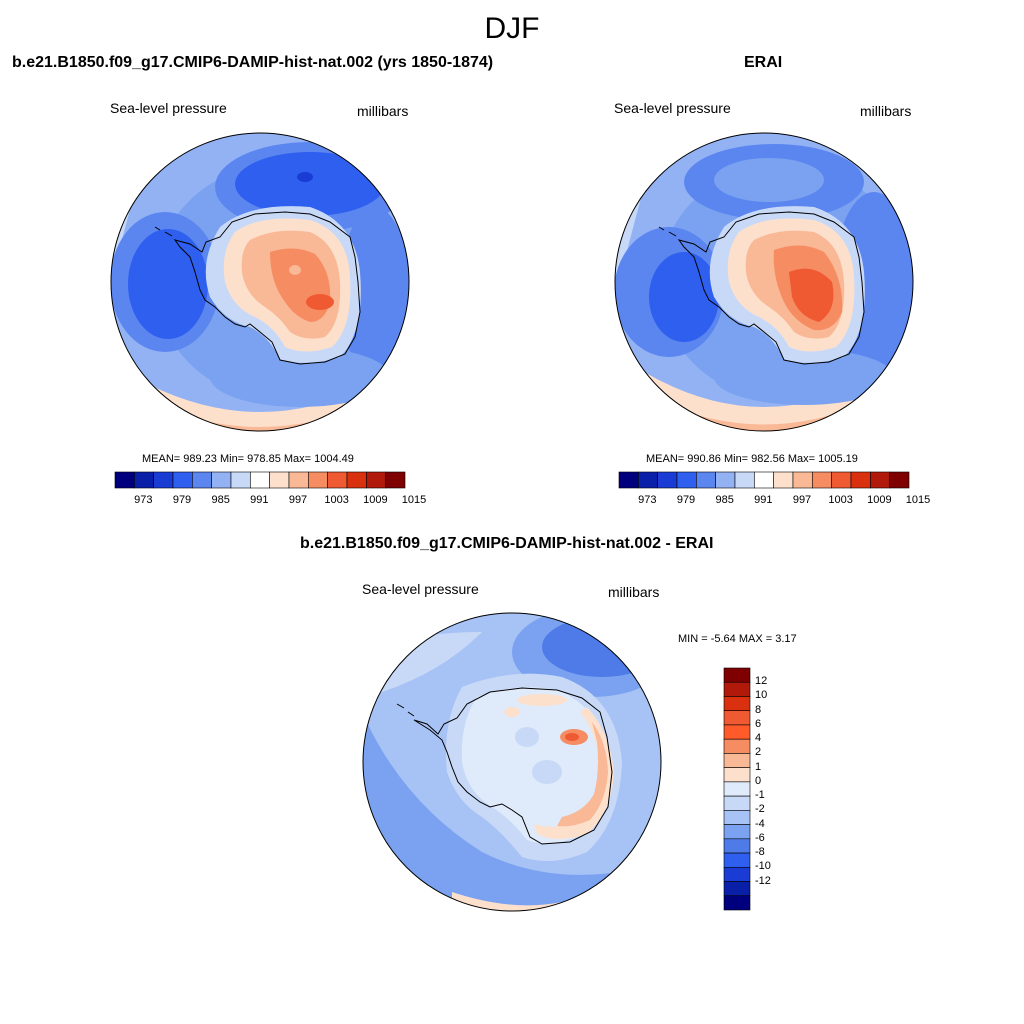 The image size is (1024, 1024). What do you see at coordinates (758, 752) in the screenshot?
I see `diff-tick: 2` at bounding box center [758, 752].